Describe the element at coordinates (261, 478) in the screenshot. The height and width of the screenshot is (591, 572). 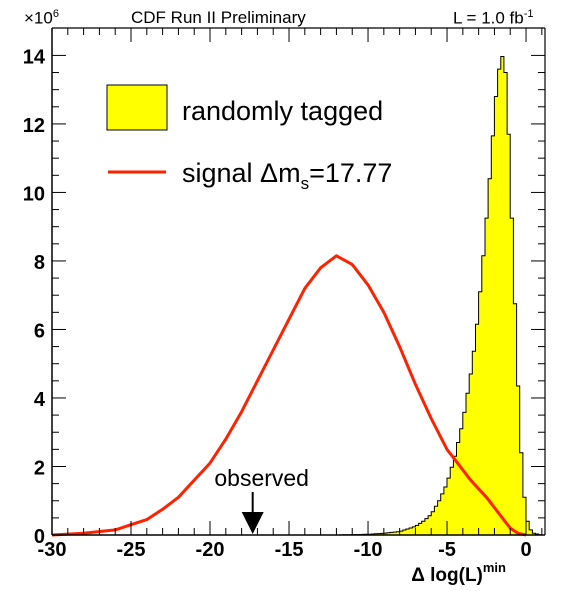
I see `observed-label: observed` at that location.